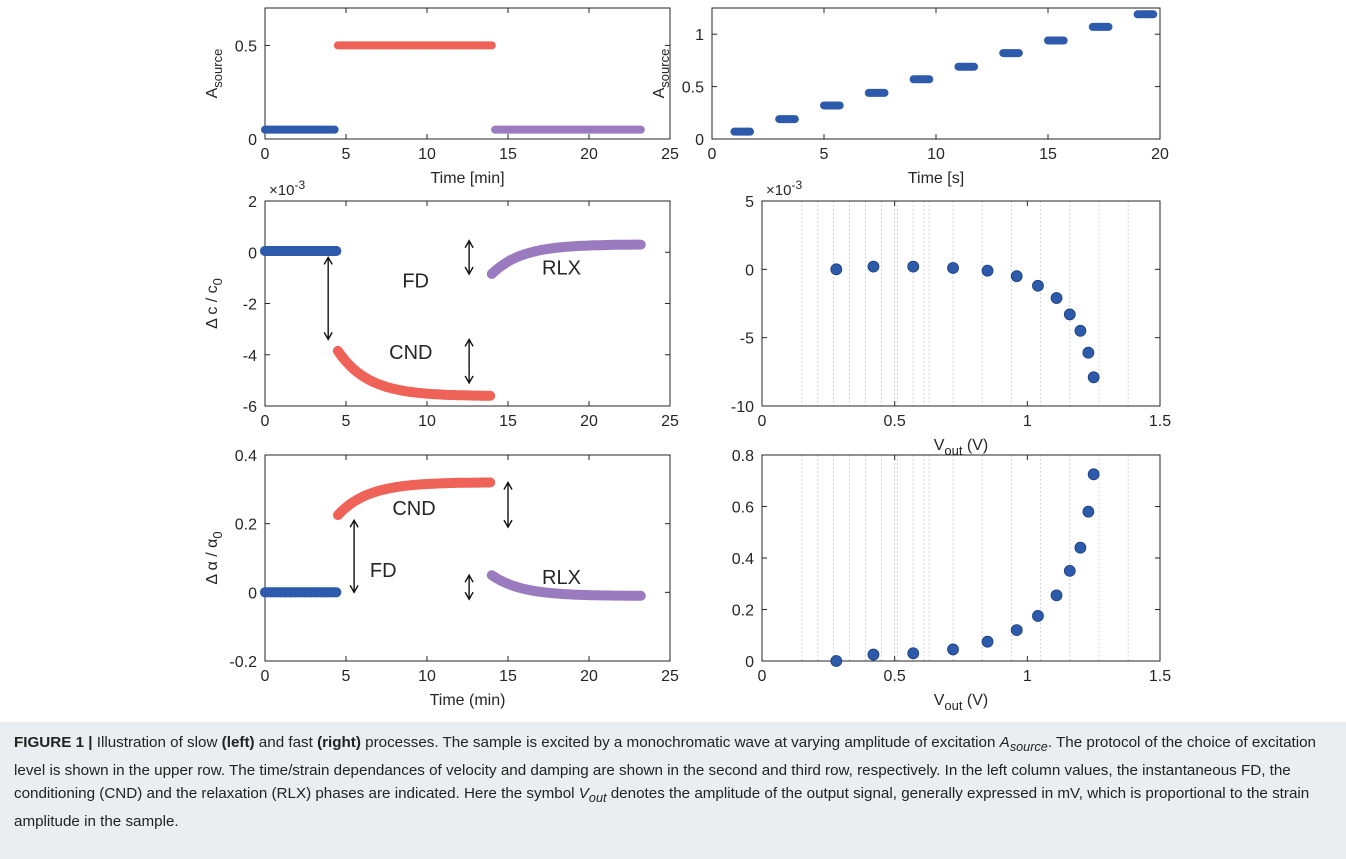 The image size is (1346, 859). What do you see at coordinates (747, 339) in the screenshot?
I see `y-tick-label: -5` at bounding box center [747, 339].